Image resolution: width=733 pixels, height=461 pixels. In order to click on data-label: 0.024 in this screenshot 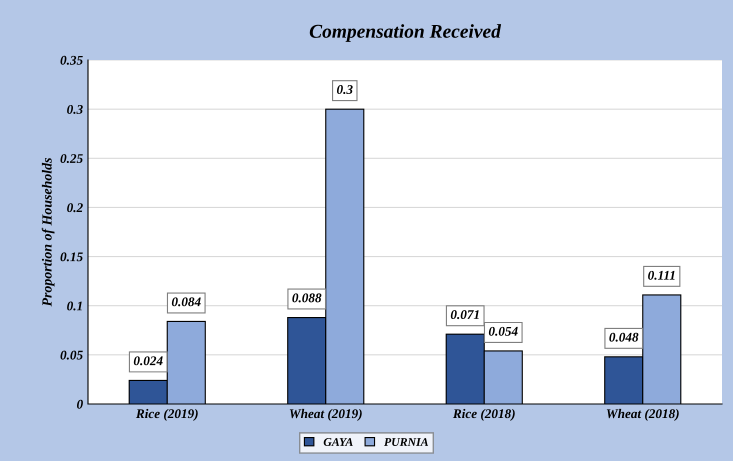, I will do `click(148, 361)`.